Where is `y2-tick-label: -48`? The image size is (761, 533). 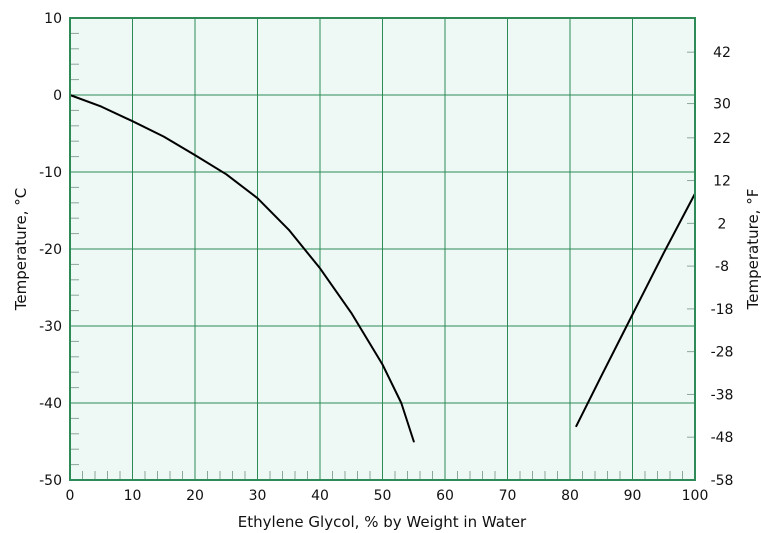
y2-tick-label: -48 is located at coordinates (722, 438).